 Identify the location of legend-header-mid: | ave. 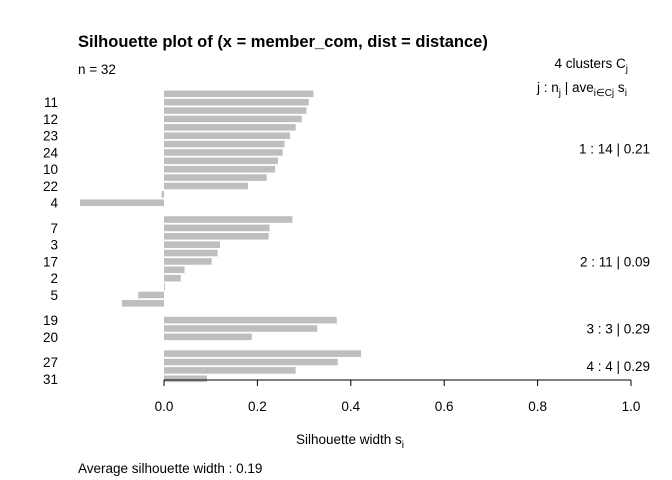
(577, 87).